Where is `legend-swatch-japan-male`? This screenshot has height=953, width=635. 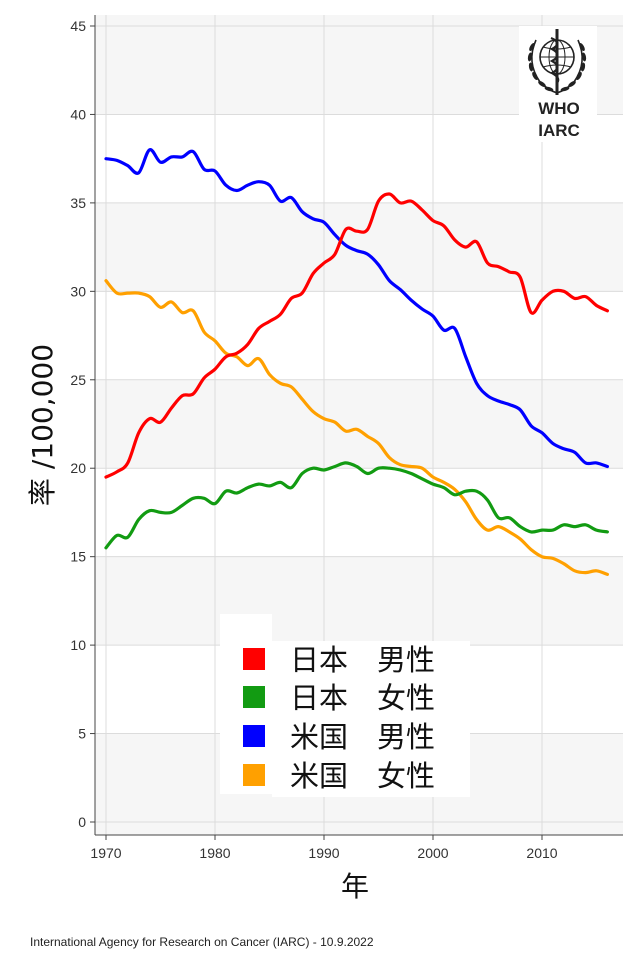
legend-swatch-japan-male is located at coordinates (254, 659).